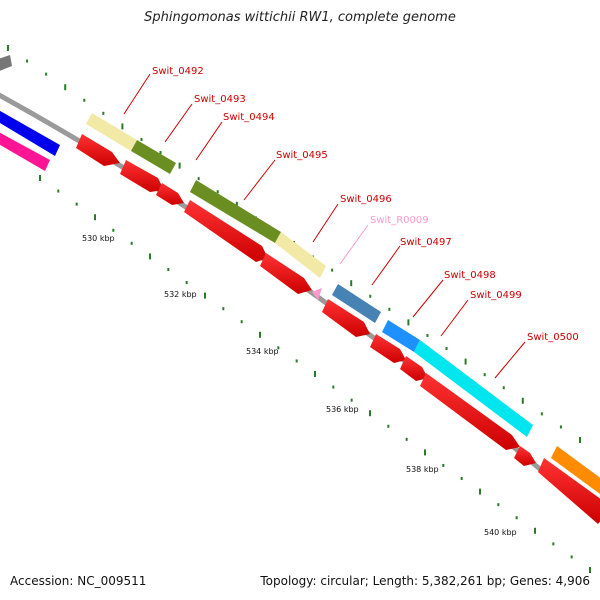  I want to click on gene-label: Swit_0500, so click(553, 337).